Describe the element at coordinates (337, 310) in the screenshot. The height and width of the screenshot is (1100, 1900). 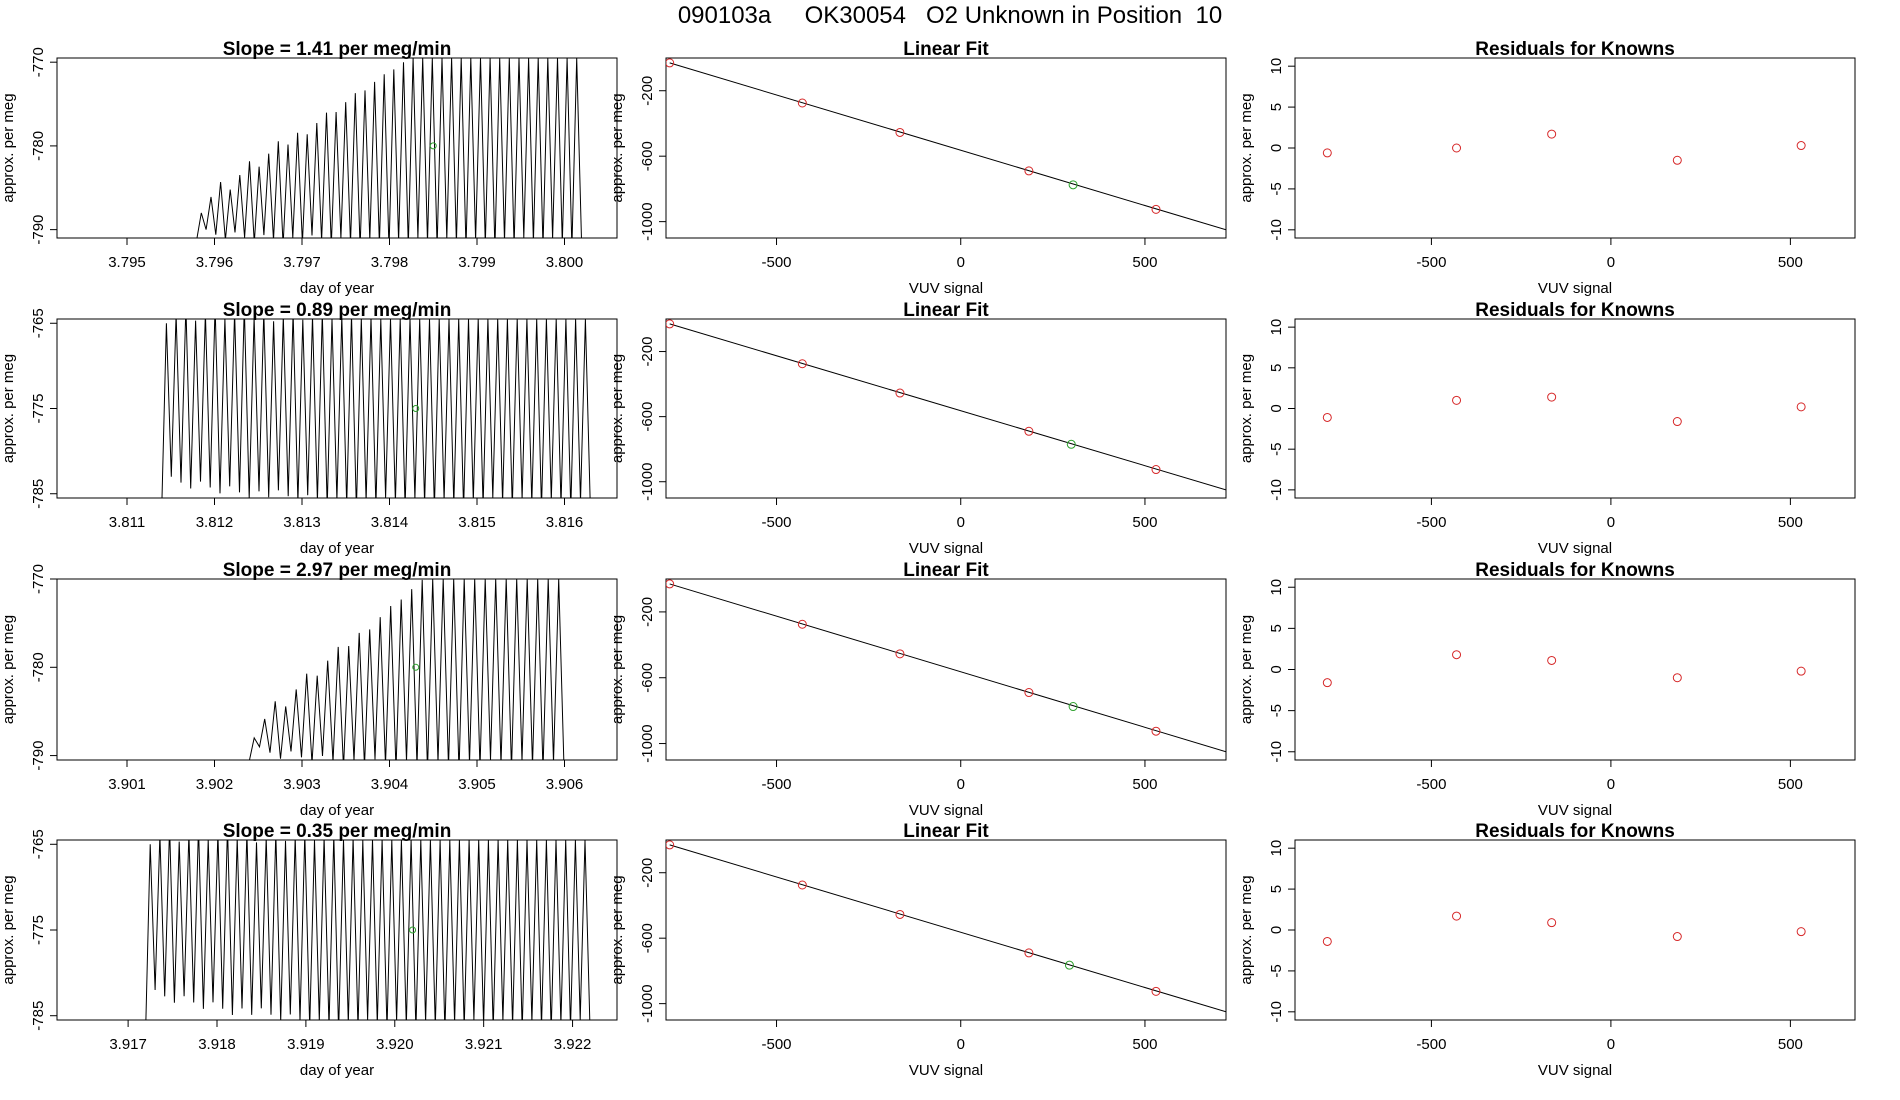
I see `panel-title: Slope = 0.89 per meg/min` at that location.